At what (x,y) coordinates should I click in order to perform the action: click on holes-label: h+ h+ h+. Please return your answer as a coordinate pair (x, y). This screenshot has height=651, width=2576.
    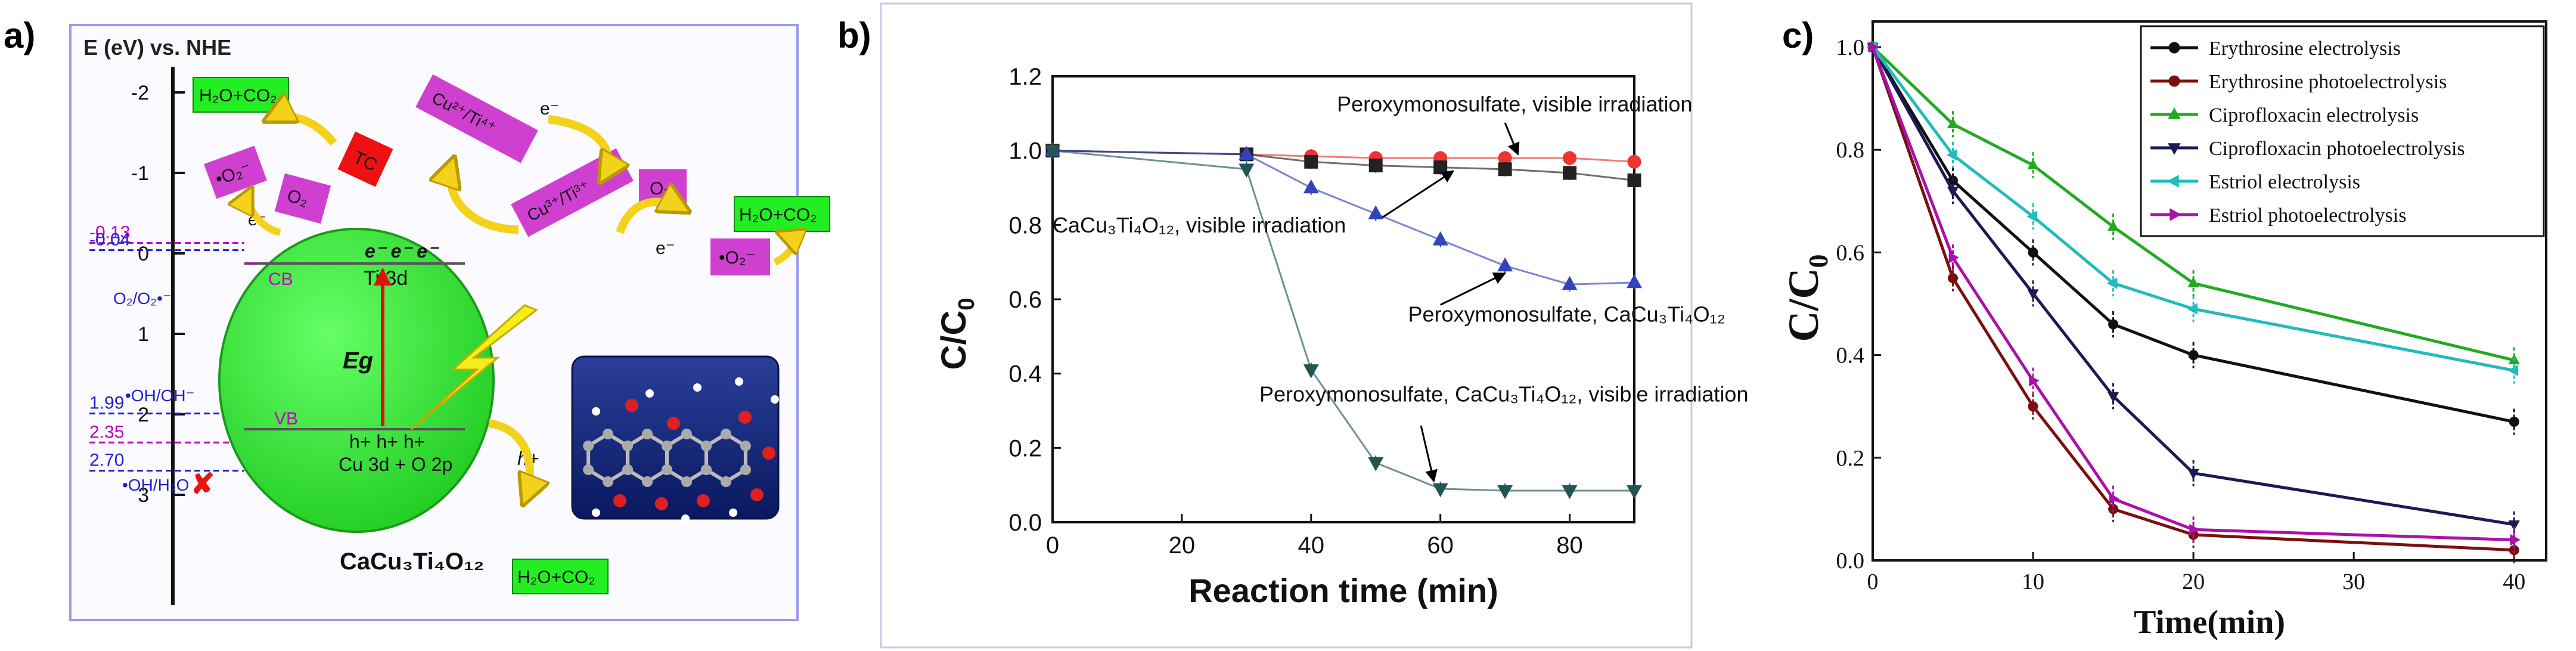
    Looking at the image, I should click on (387, 441).